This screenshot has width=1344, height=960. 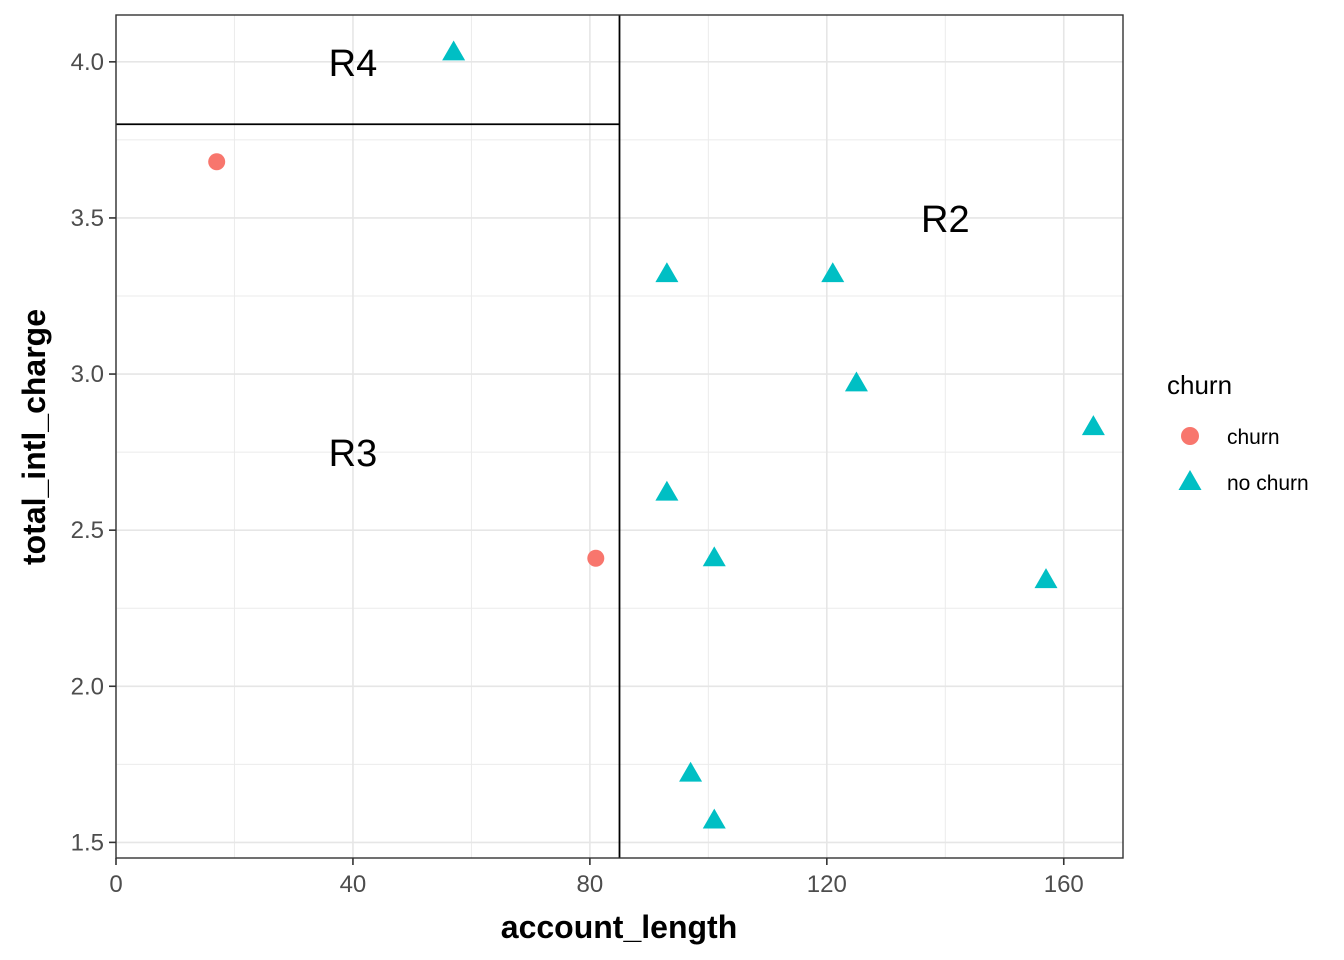 What do you see at coordinates (1253, 437) in the screenshot?
I see `legend-label-churn: churn` at bounding box center [1253, 437].